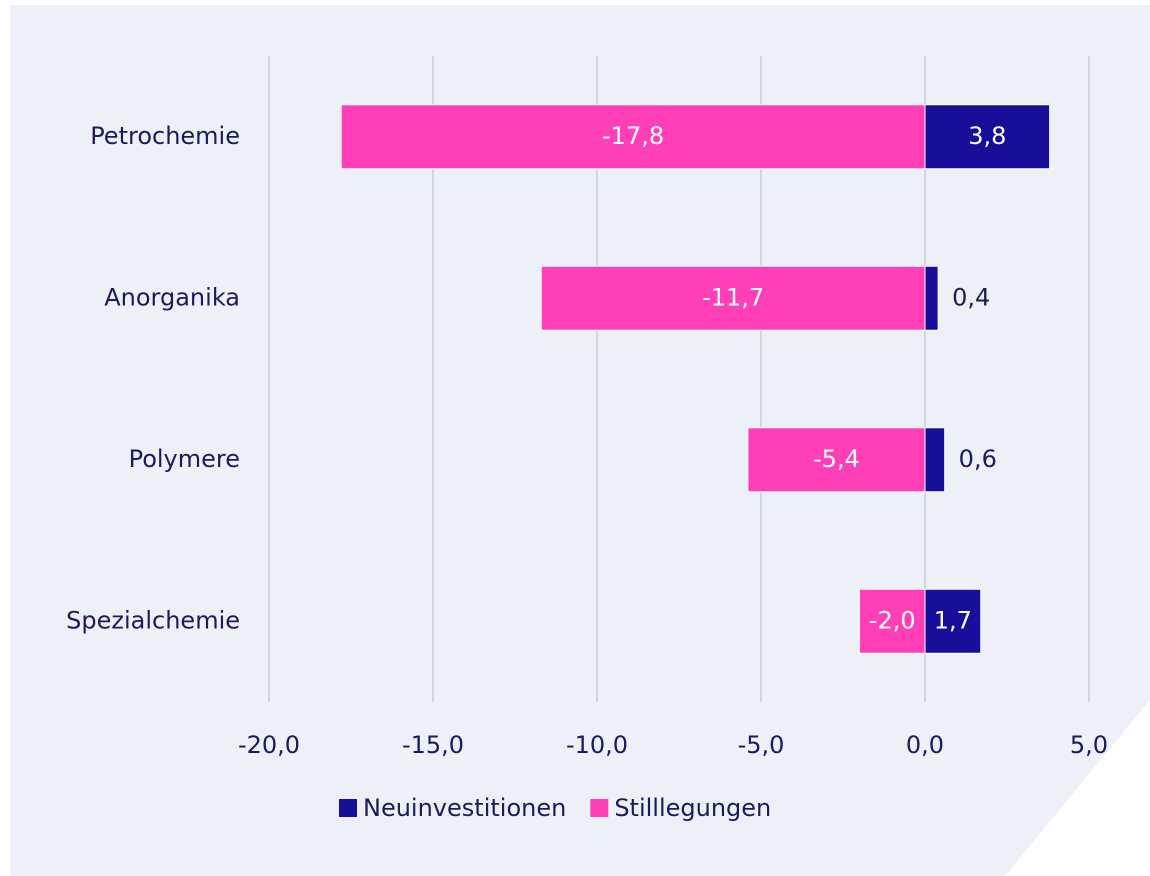  I want to click on data-label: -2,0, so click(892, 620).